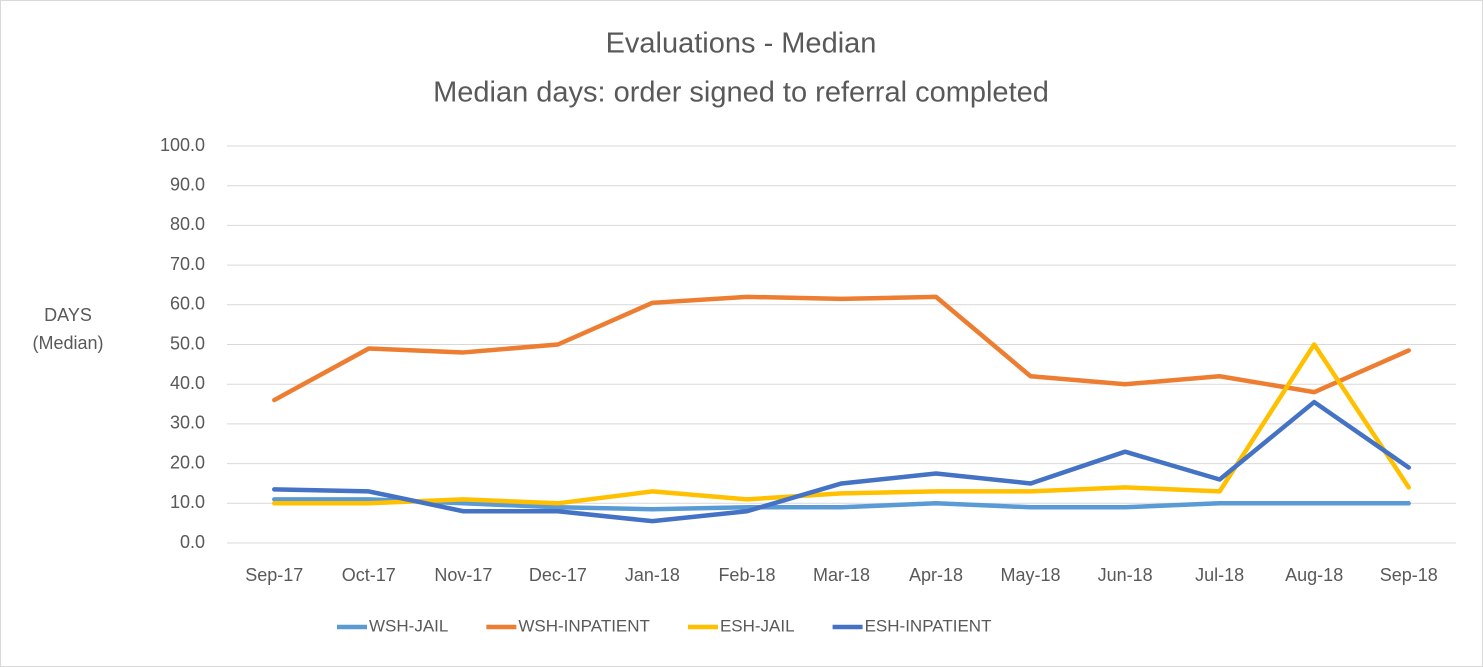 Image resolution: width=1483 pixels, height=667 pixels. What do you see at coordinates (67, 343) in the screenshot?
I see `y-axis-label: (Median)` at bounding box center [67, 343].